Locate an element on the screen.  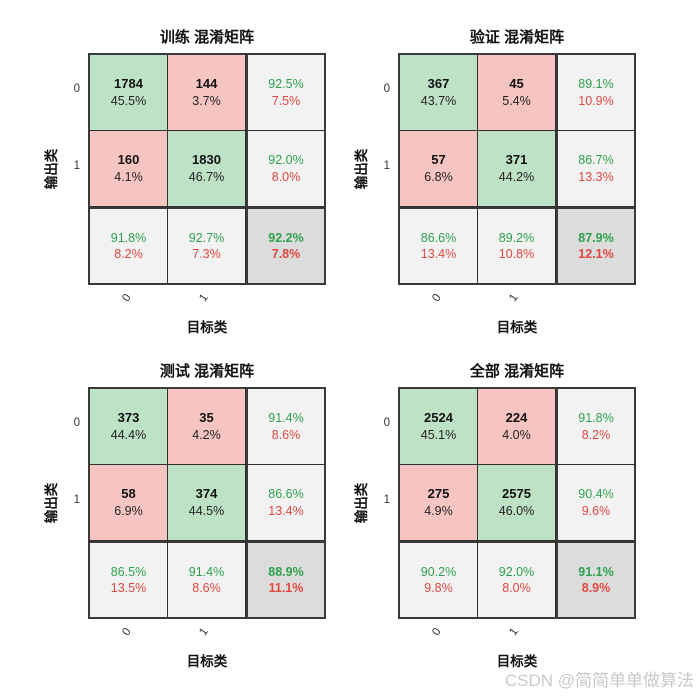
summary-red-percent: 10.8% is located at coordinates (516, 254).